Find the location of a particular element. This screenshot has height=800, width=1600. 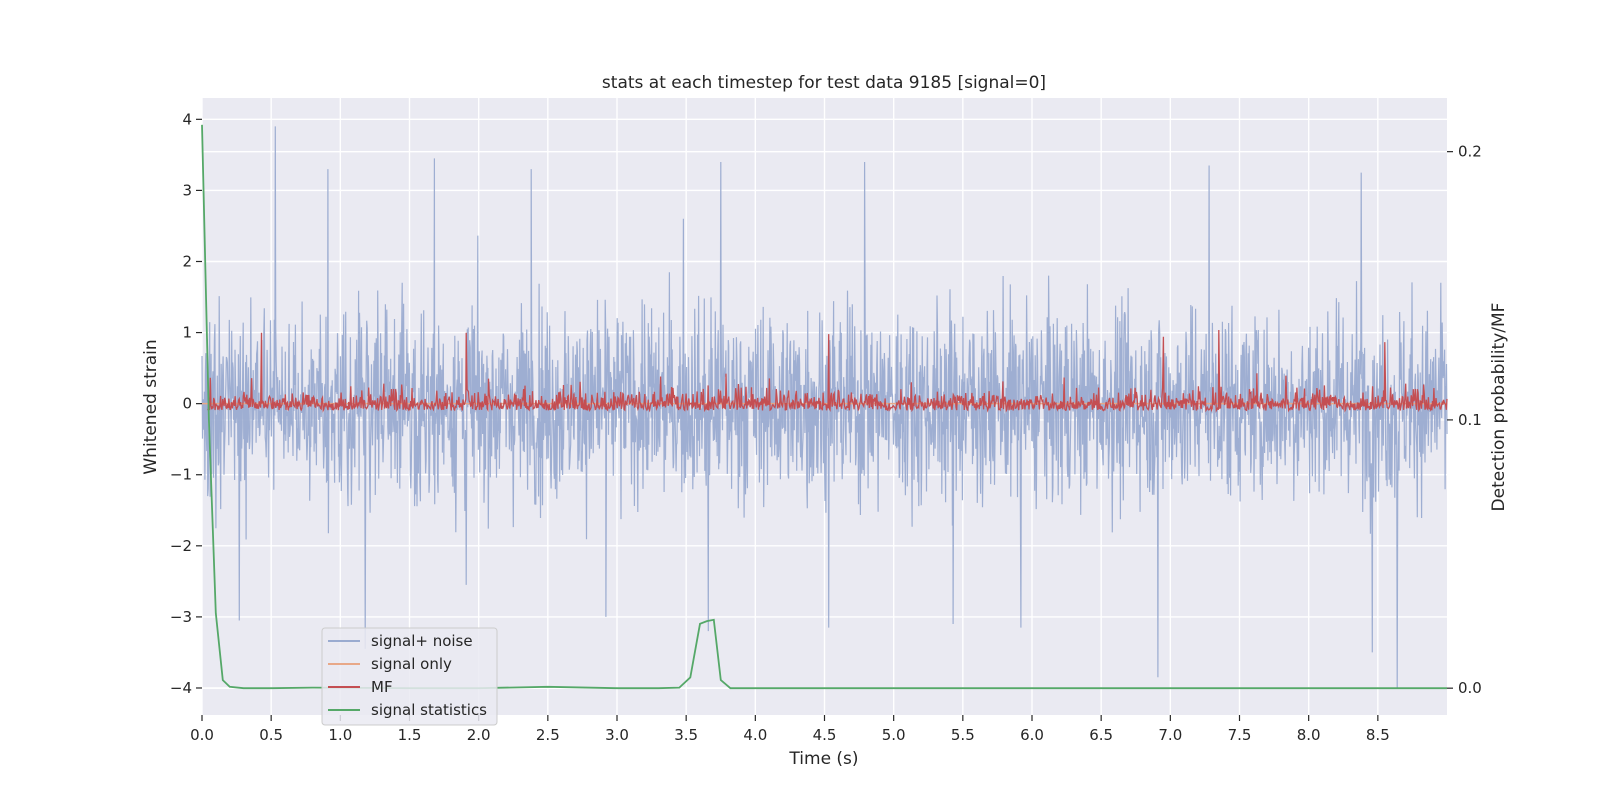

mf-line is located at coordinates (827, 371).